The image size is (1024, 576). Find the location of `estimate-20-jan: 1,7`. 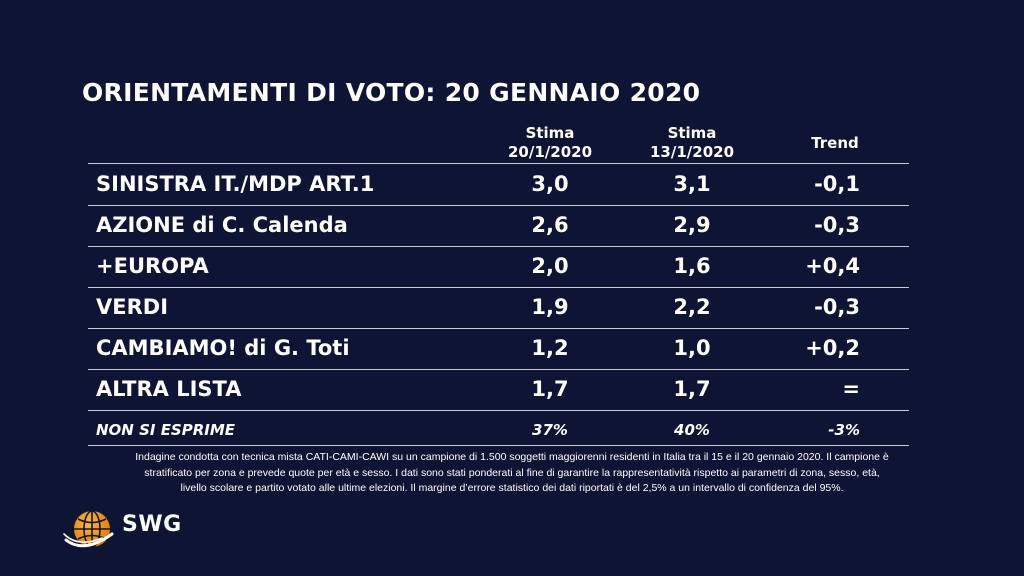

estimate-20-jan: 1,7 is located at coordinates (550, 389).